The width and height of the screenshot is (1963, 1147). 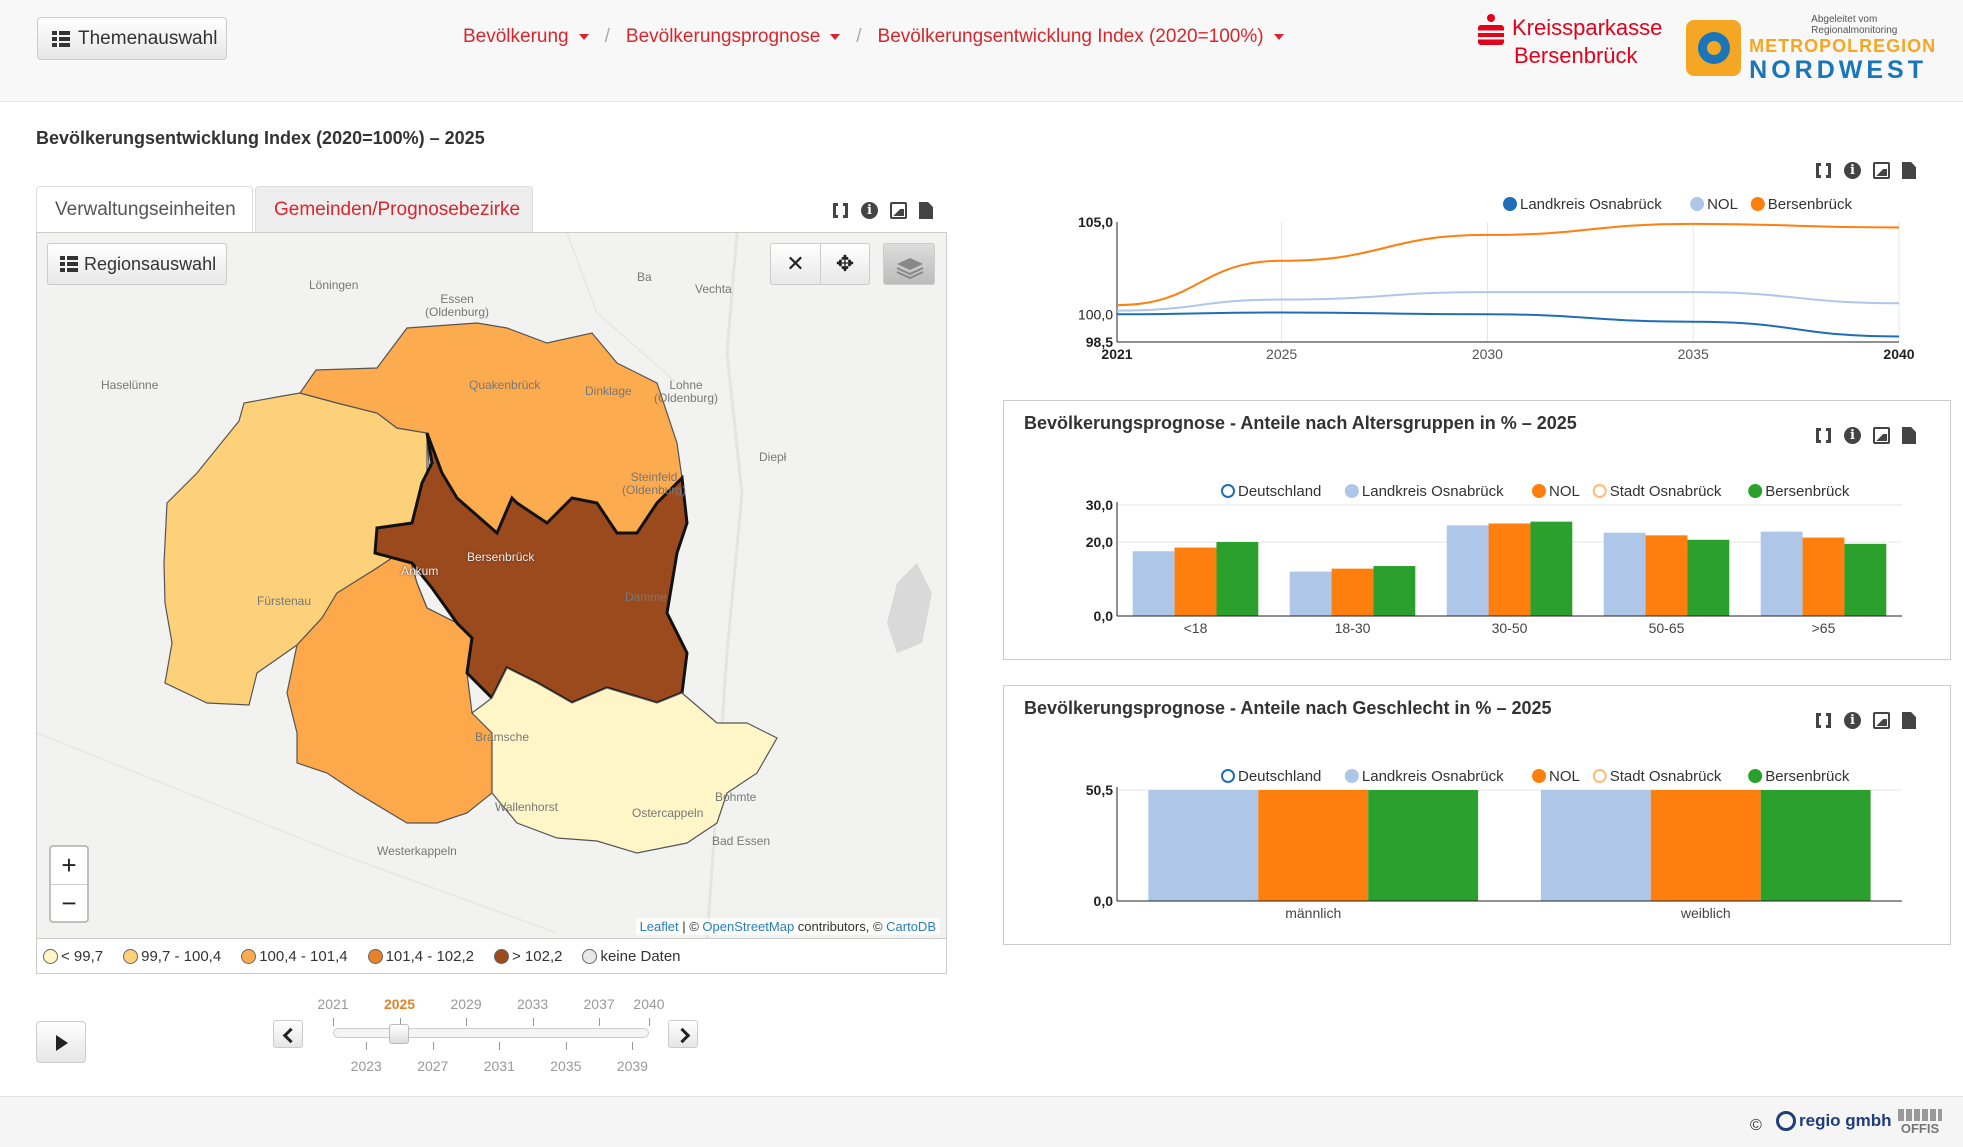 I want to click on bar-bersenbrück-18-30, so click(x=1394, y=591).